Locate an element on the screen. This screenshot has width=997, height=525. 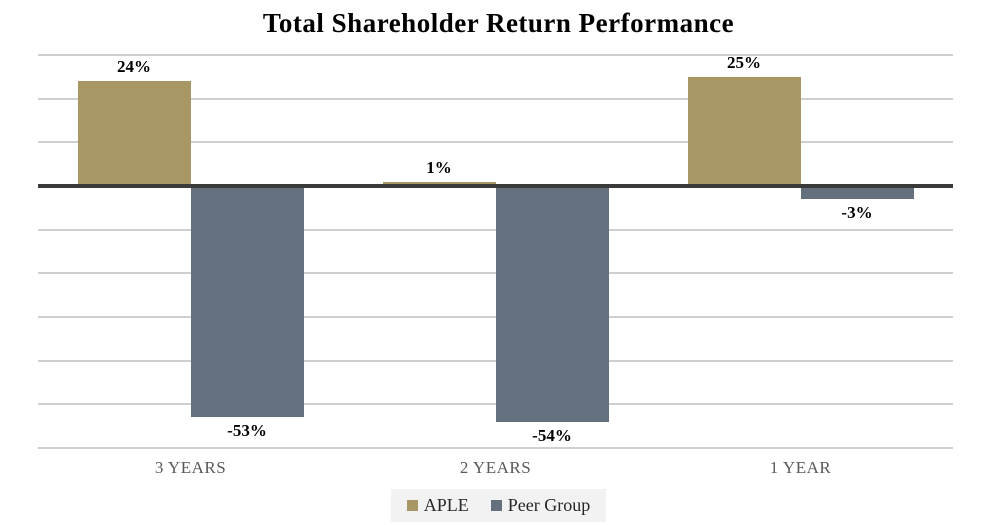
bar-aple-1-year is located at coordinates (744, 131).